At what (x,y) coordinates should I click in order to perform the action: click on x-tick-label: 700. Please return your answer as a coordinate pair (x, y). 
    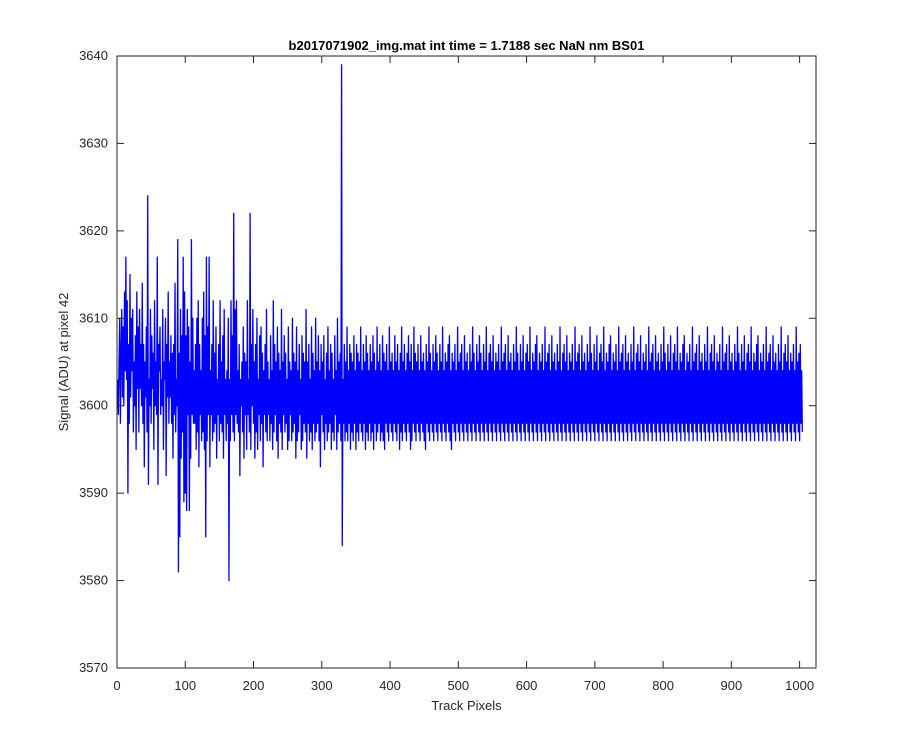
    Looking at the image, I should click on (595, 685).